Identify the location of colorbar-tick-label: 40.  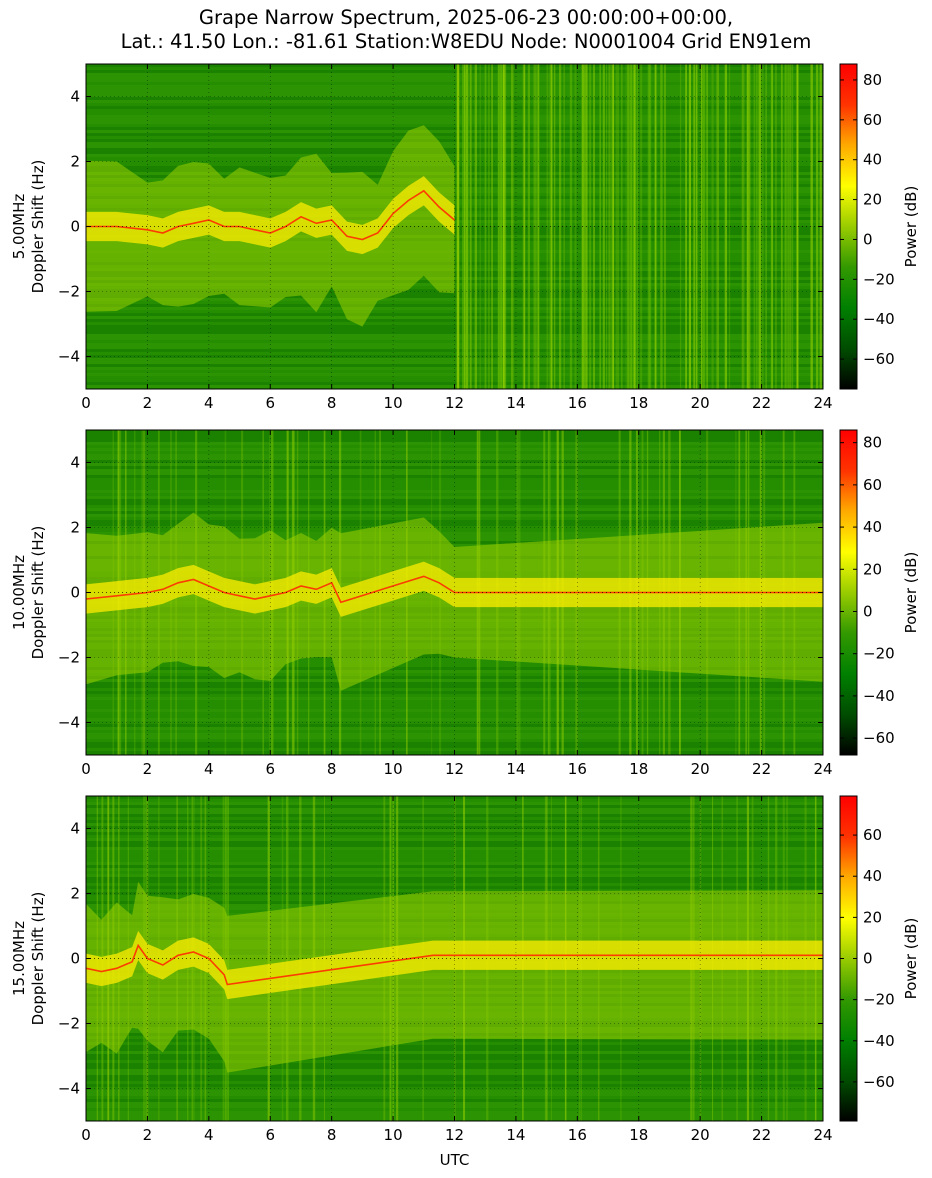
(872, 527).